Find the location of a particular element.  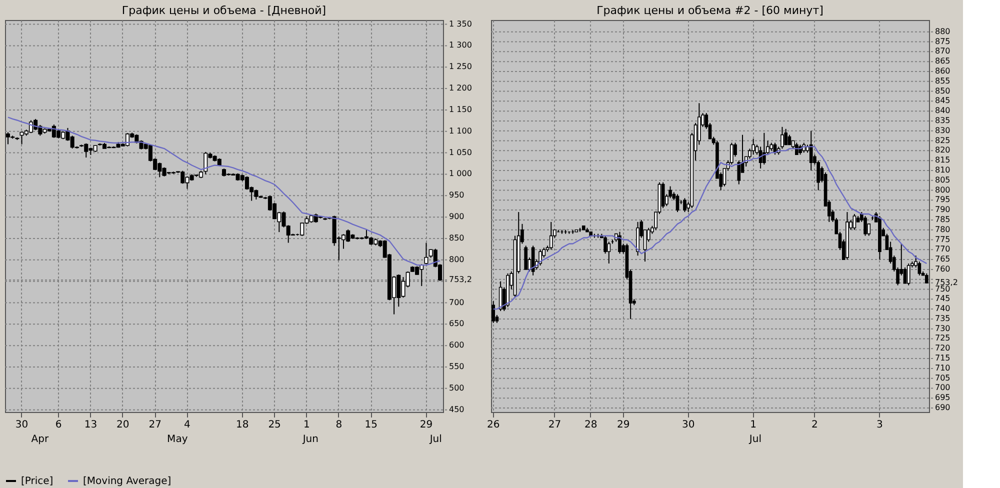

y-tick-label: 855 is located at coordinates (942, 81).